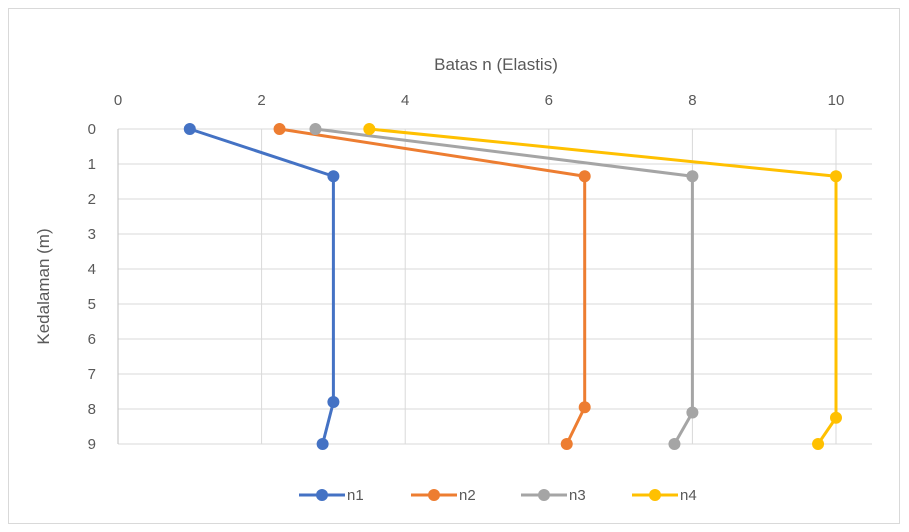 The image size is (909, 532). Describe the element at coordinates (692, 100) in the screenshot. I see `x-tick-label: 8` at that location.